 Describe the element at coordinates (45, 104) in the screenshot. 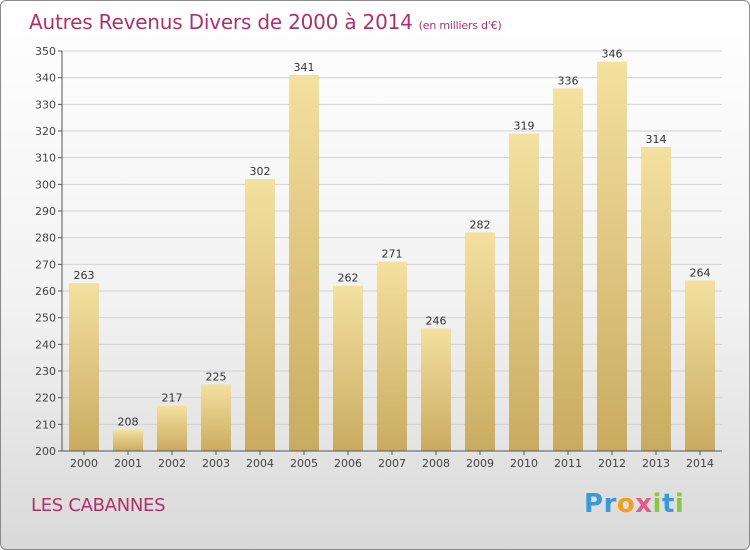

I see `y-tick-label: 330` at that location.